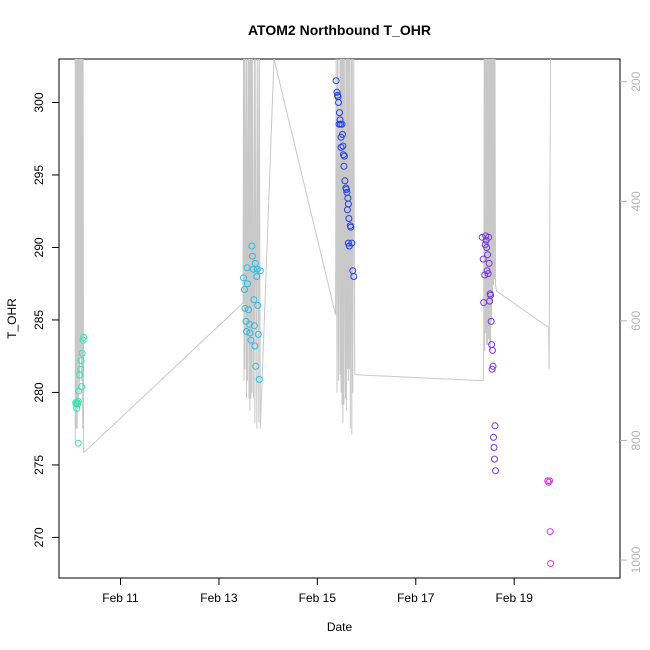 Image resolution: width=650 pixels, height=650 pixels. What do you see at coordinates (120, 598) in the screenshot?
I see `x-tick-label: Feb 11` at bounding box center [120, 598].